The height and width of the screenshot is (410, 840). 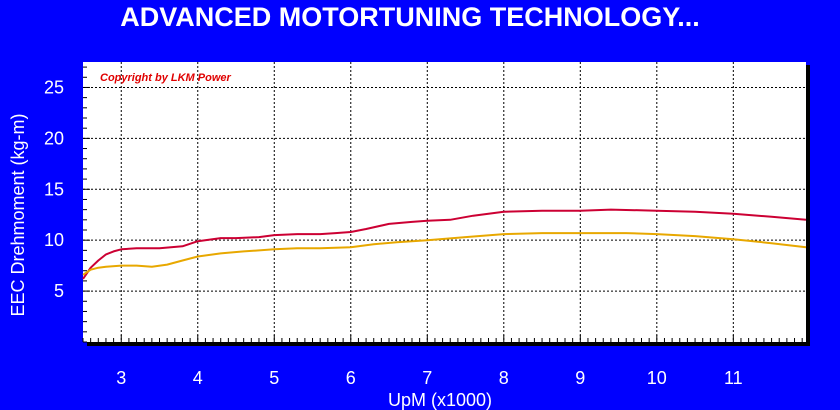 I want to click on y-tick-labels: 5 10 15 20 25, so click(x=54, y=189).